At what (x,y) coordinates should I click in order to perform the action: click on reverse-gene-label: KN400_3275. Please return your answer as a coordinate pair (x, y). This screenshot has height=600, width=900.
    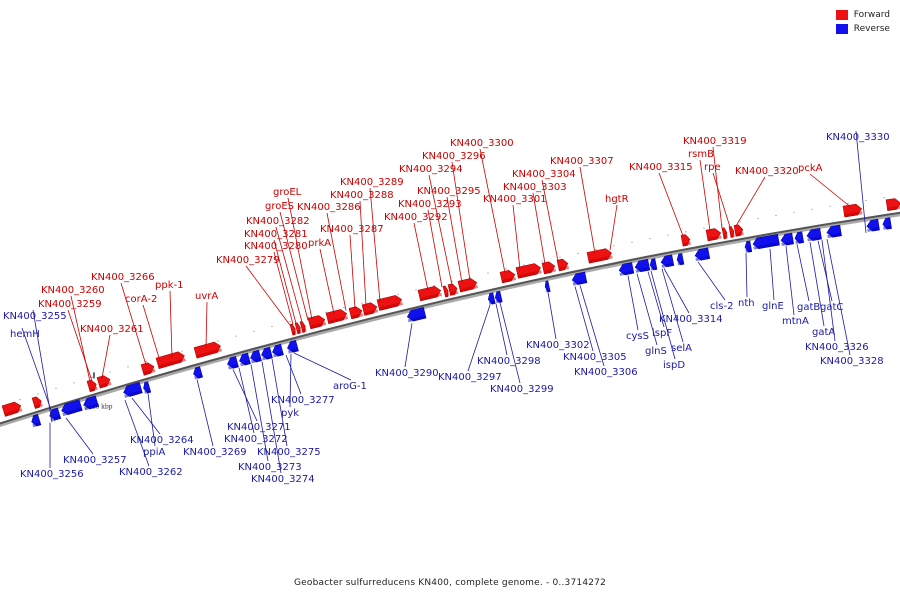
    Looking at the image, I should click on (289, 452).